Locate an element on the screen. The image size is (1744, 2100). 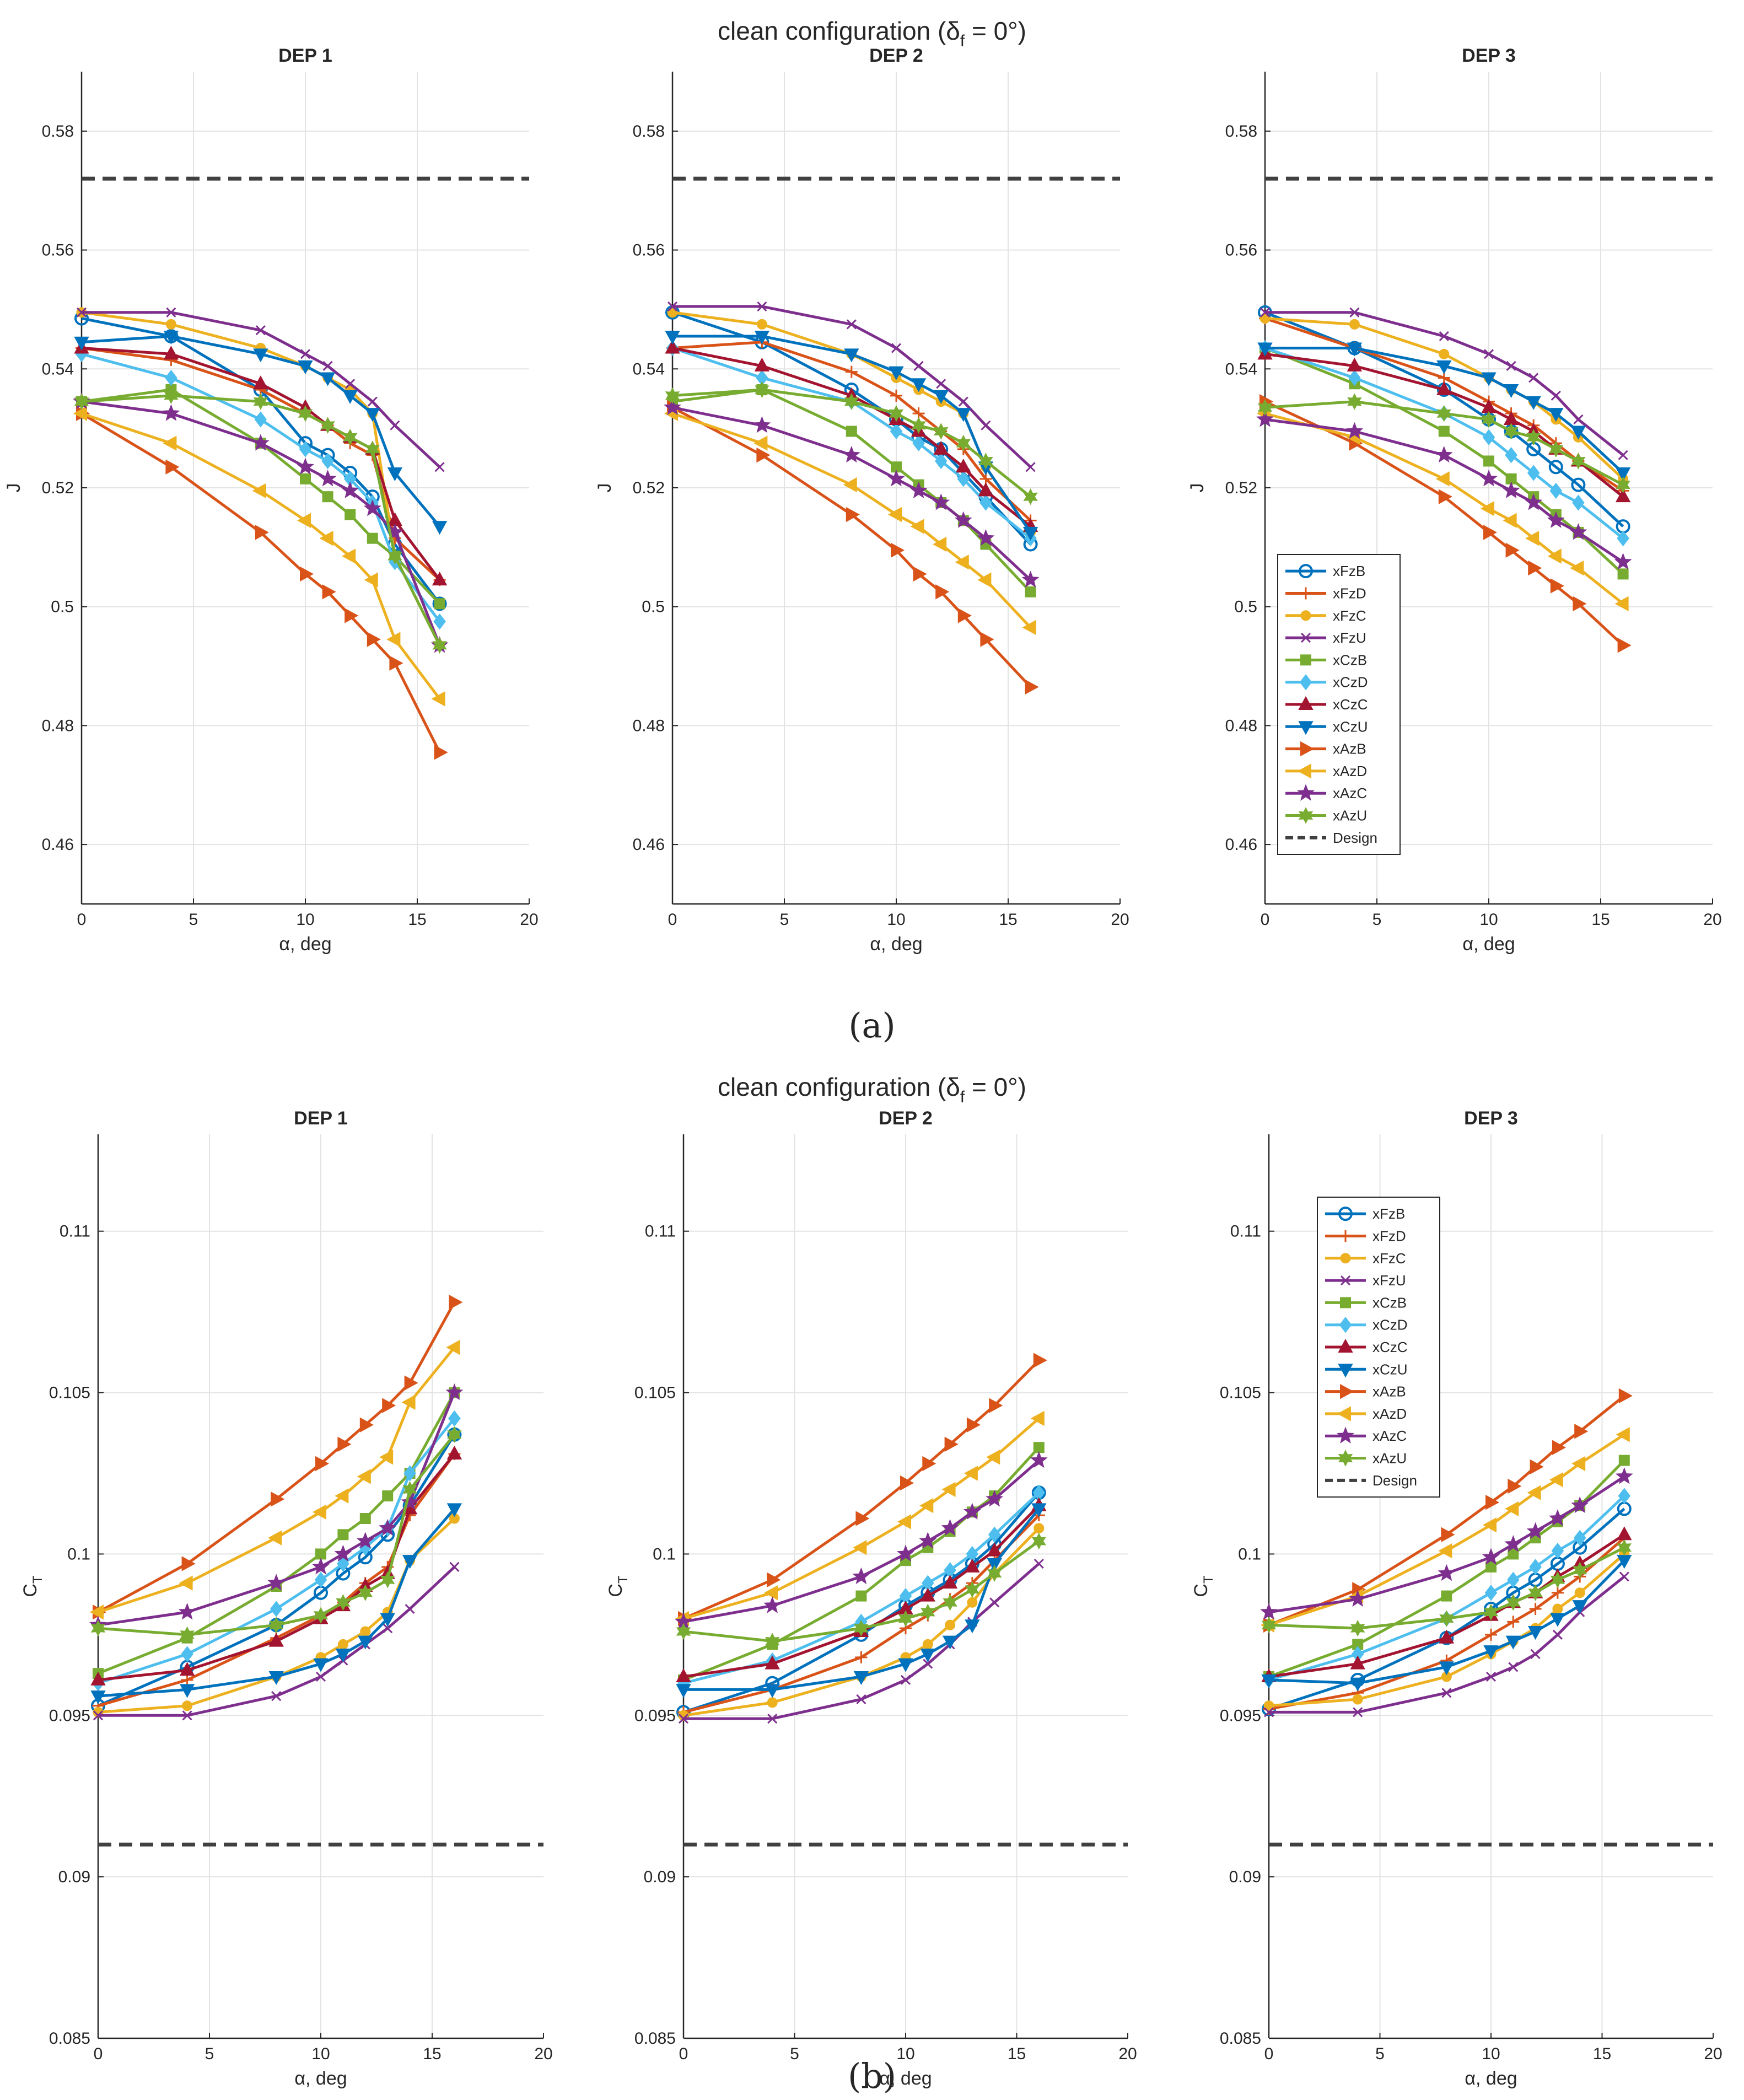
legend-label-design: Design is located at coordinates (1355, 838).